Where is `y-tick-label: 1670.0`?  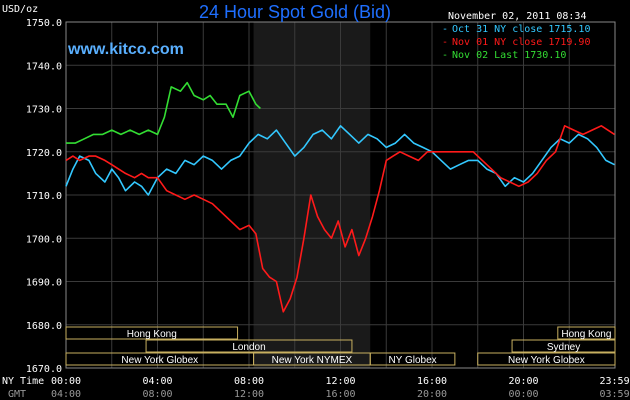
y-tick-label: 1670.0 is located at coordinates (44, 369).